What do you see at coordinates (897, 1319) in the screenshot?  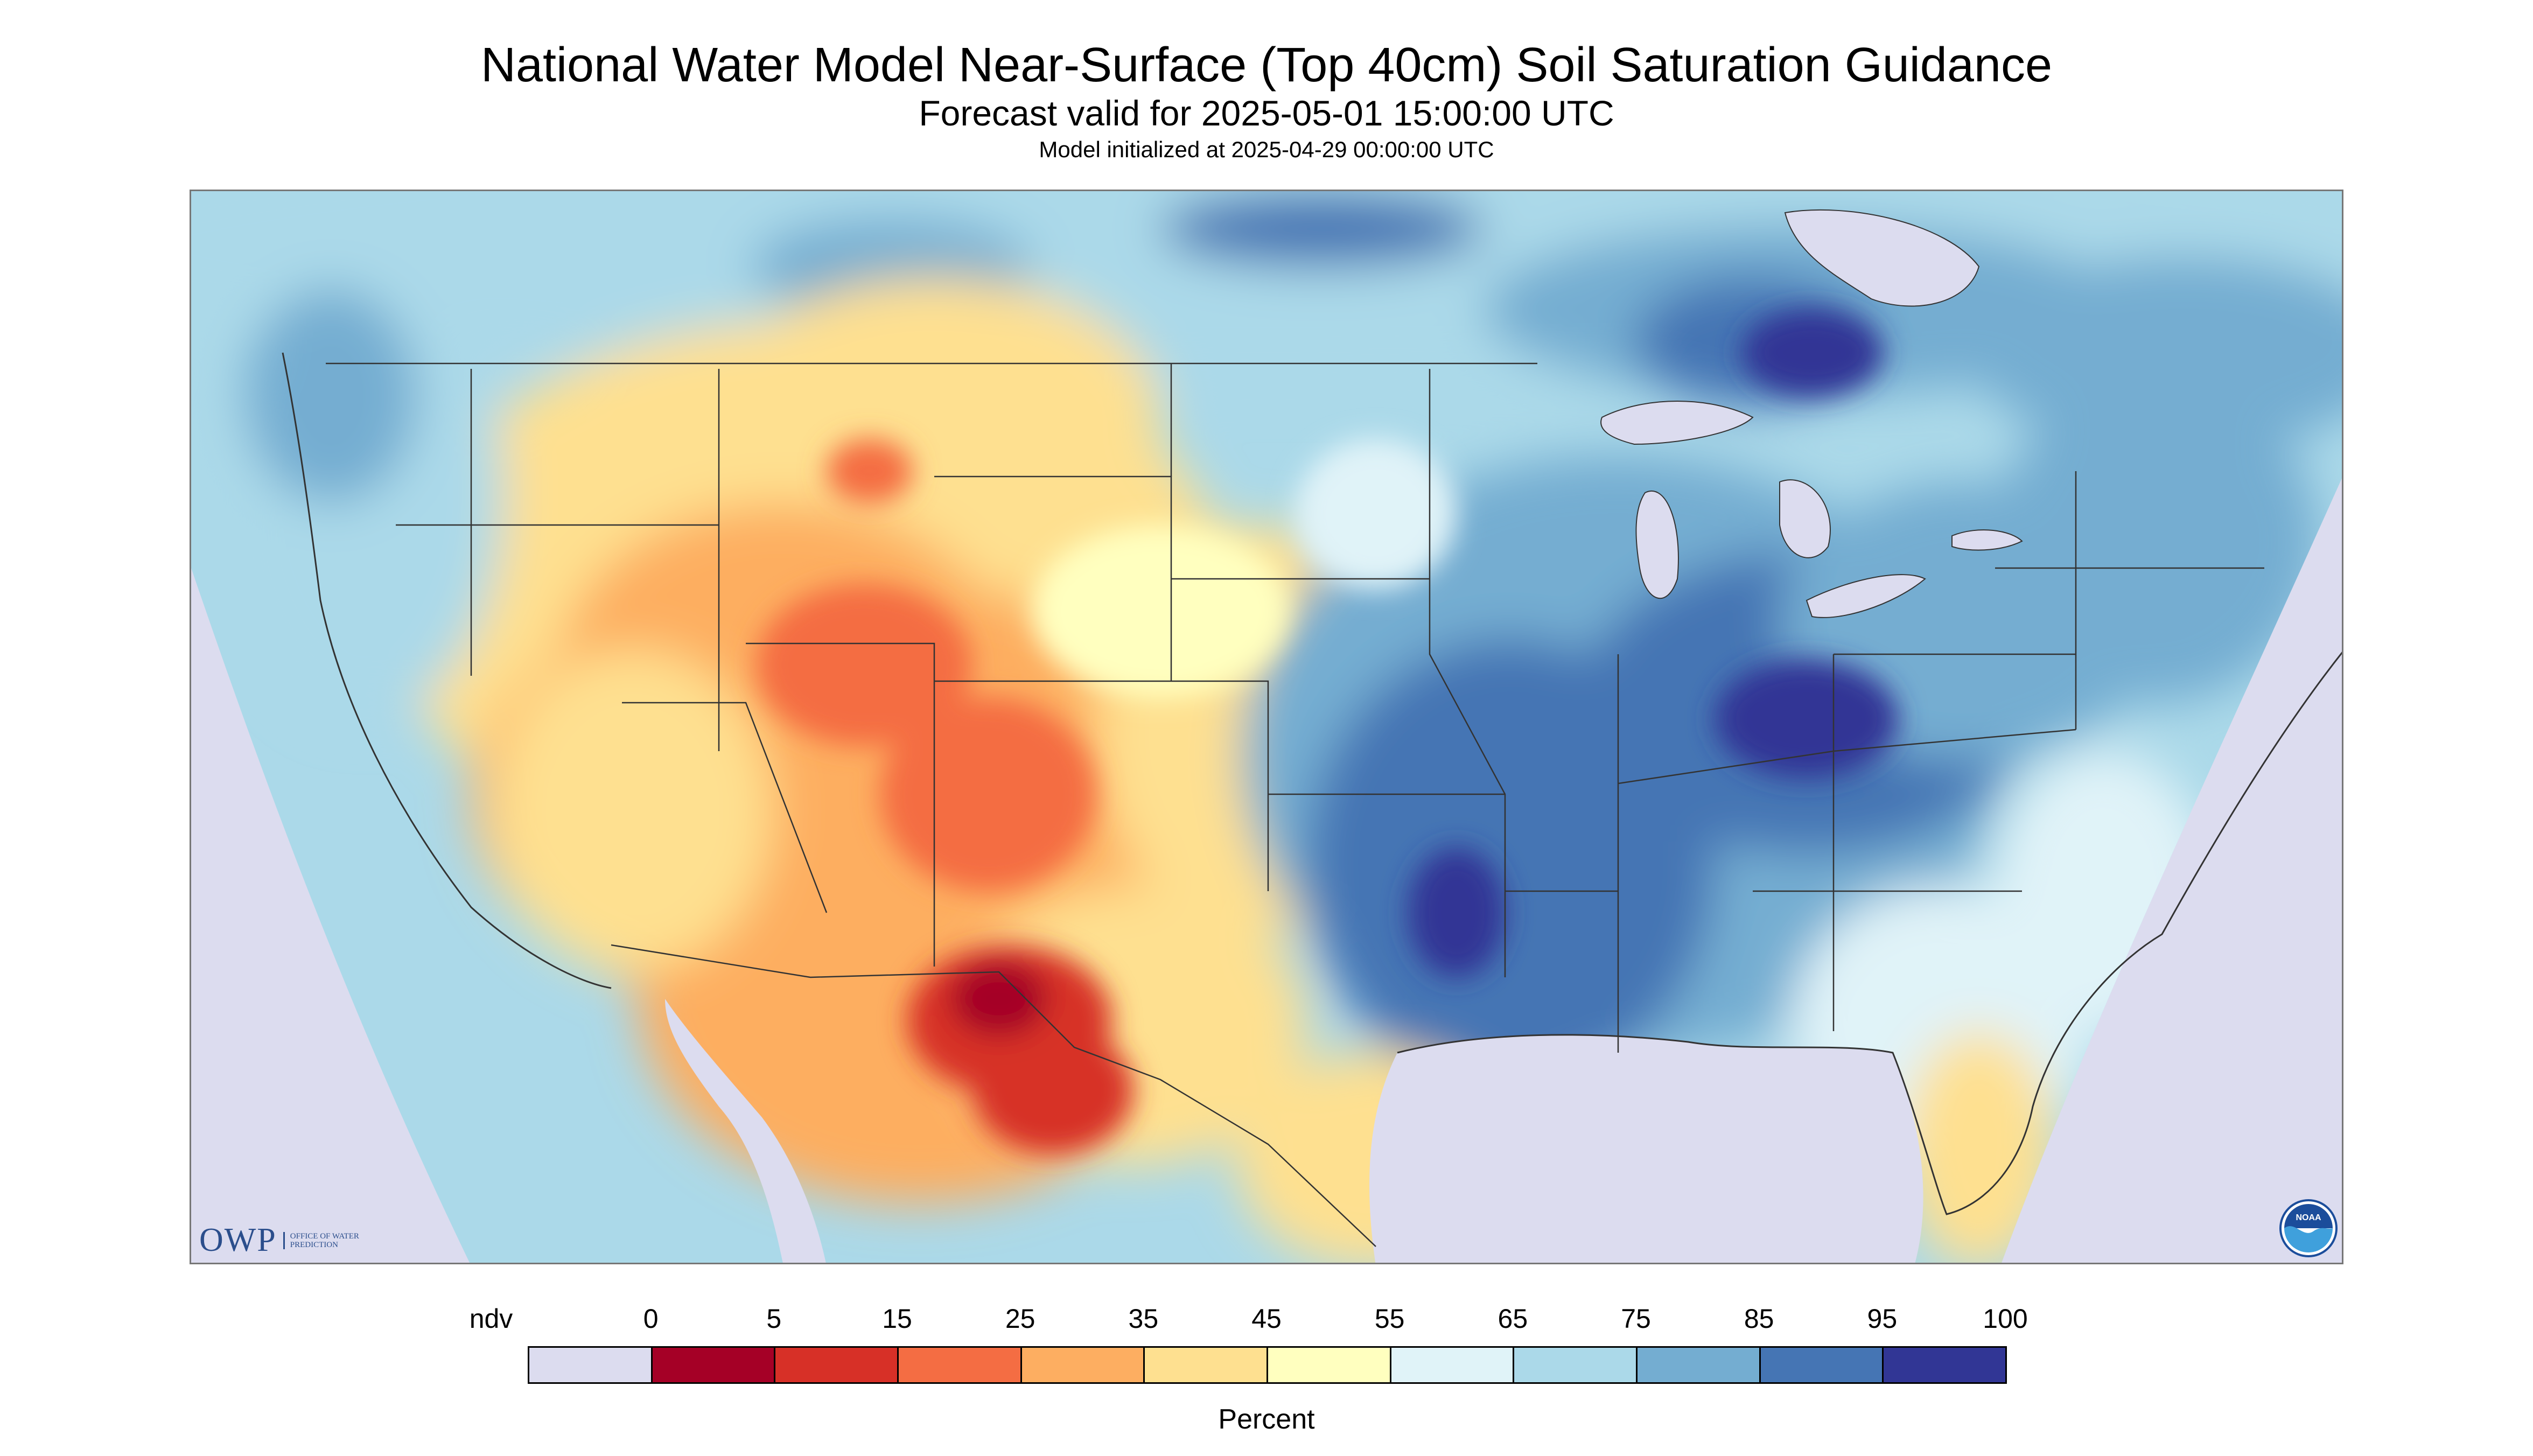 I see `legend-tick-label: 15` at bounding box center [897, 1319].